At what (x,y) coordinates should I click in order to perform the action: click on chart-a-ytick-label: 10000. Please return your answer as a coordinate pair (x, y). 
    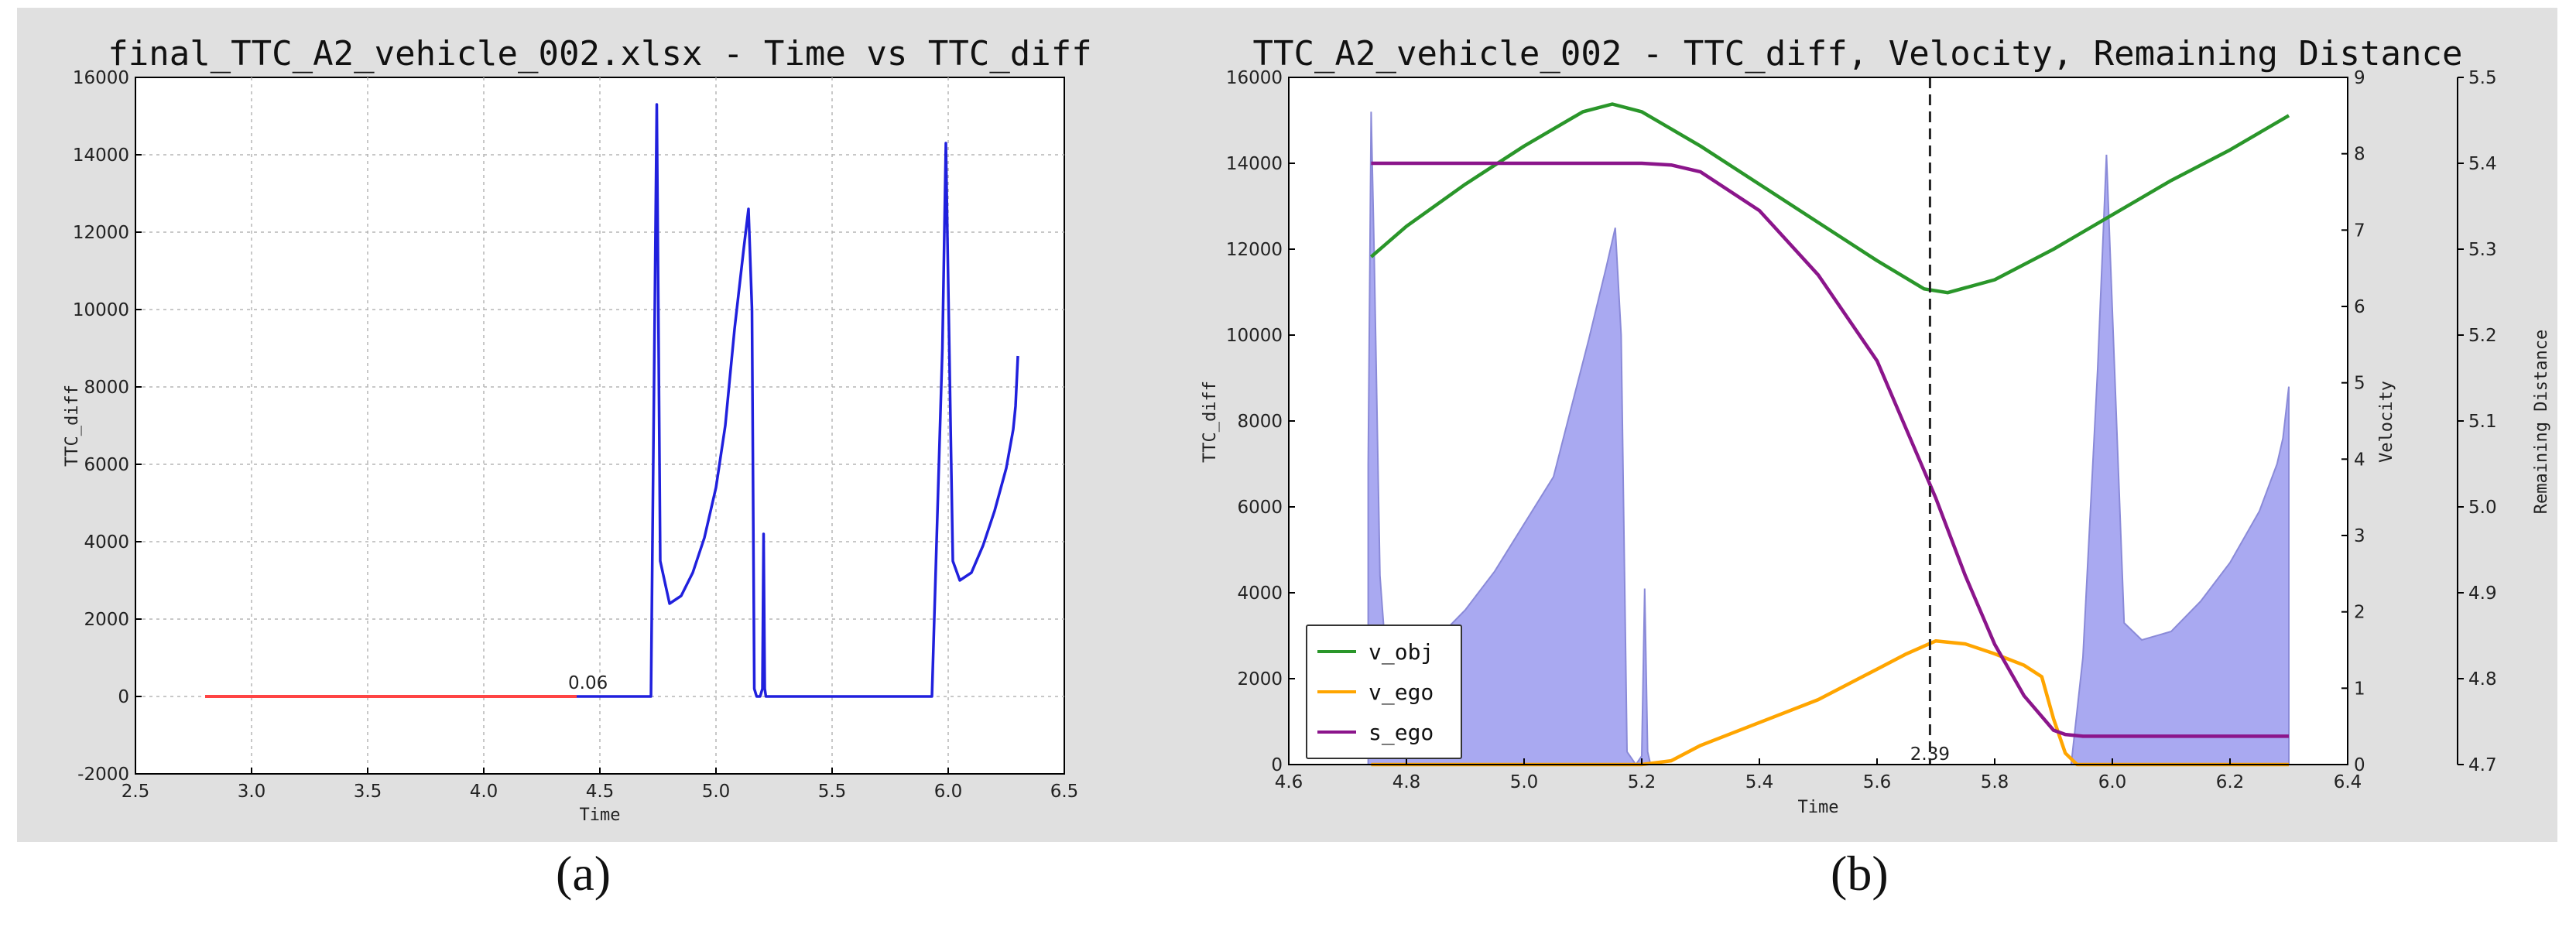
    Looking at the image, I should click on (101, 310).